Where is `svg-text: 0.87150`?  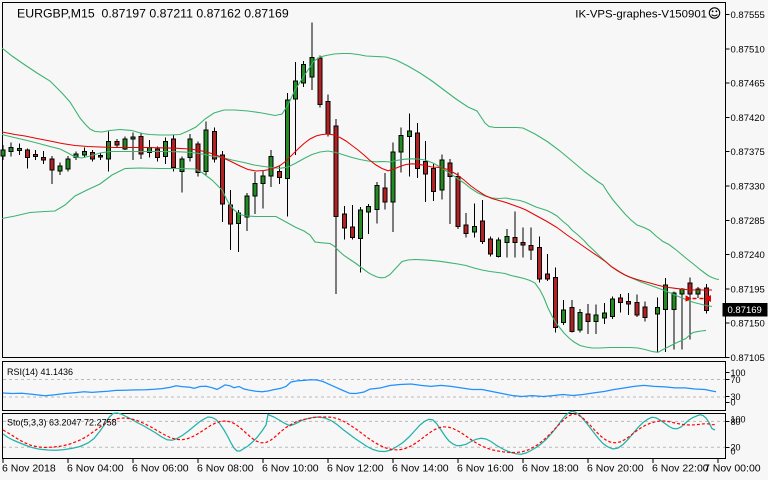
svg-text: 0.87150 is located at coordinates (748, 324).